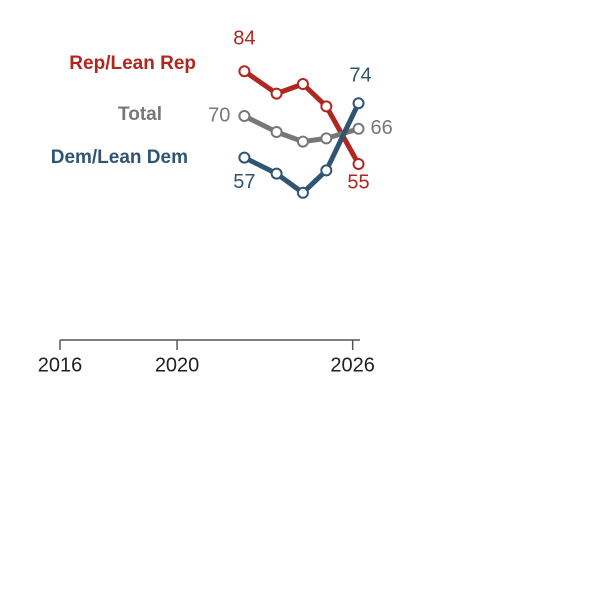 Image resolution: width=592 pixels, height=597 pixels. Describe the element at coordinates (244, 38) in the screenshot. I see `value-label: 84` at that location.